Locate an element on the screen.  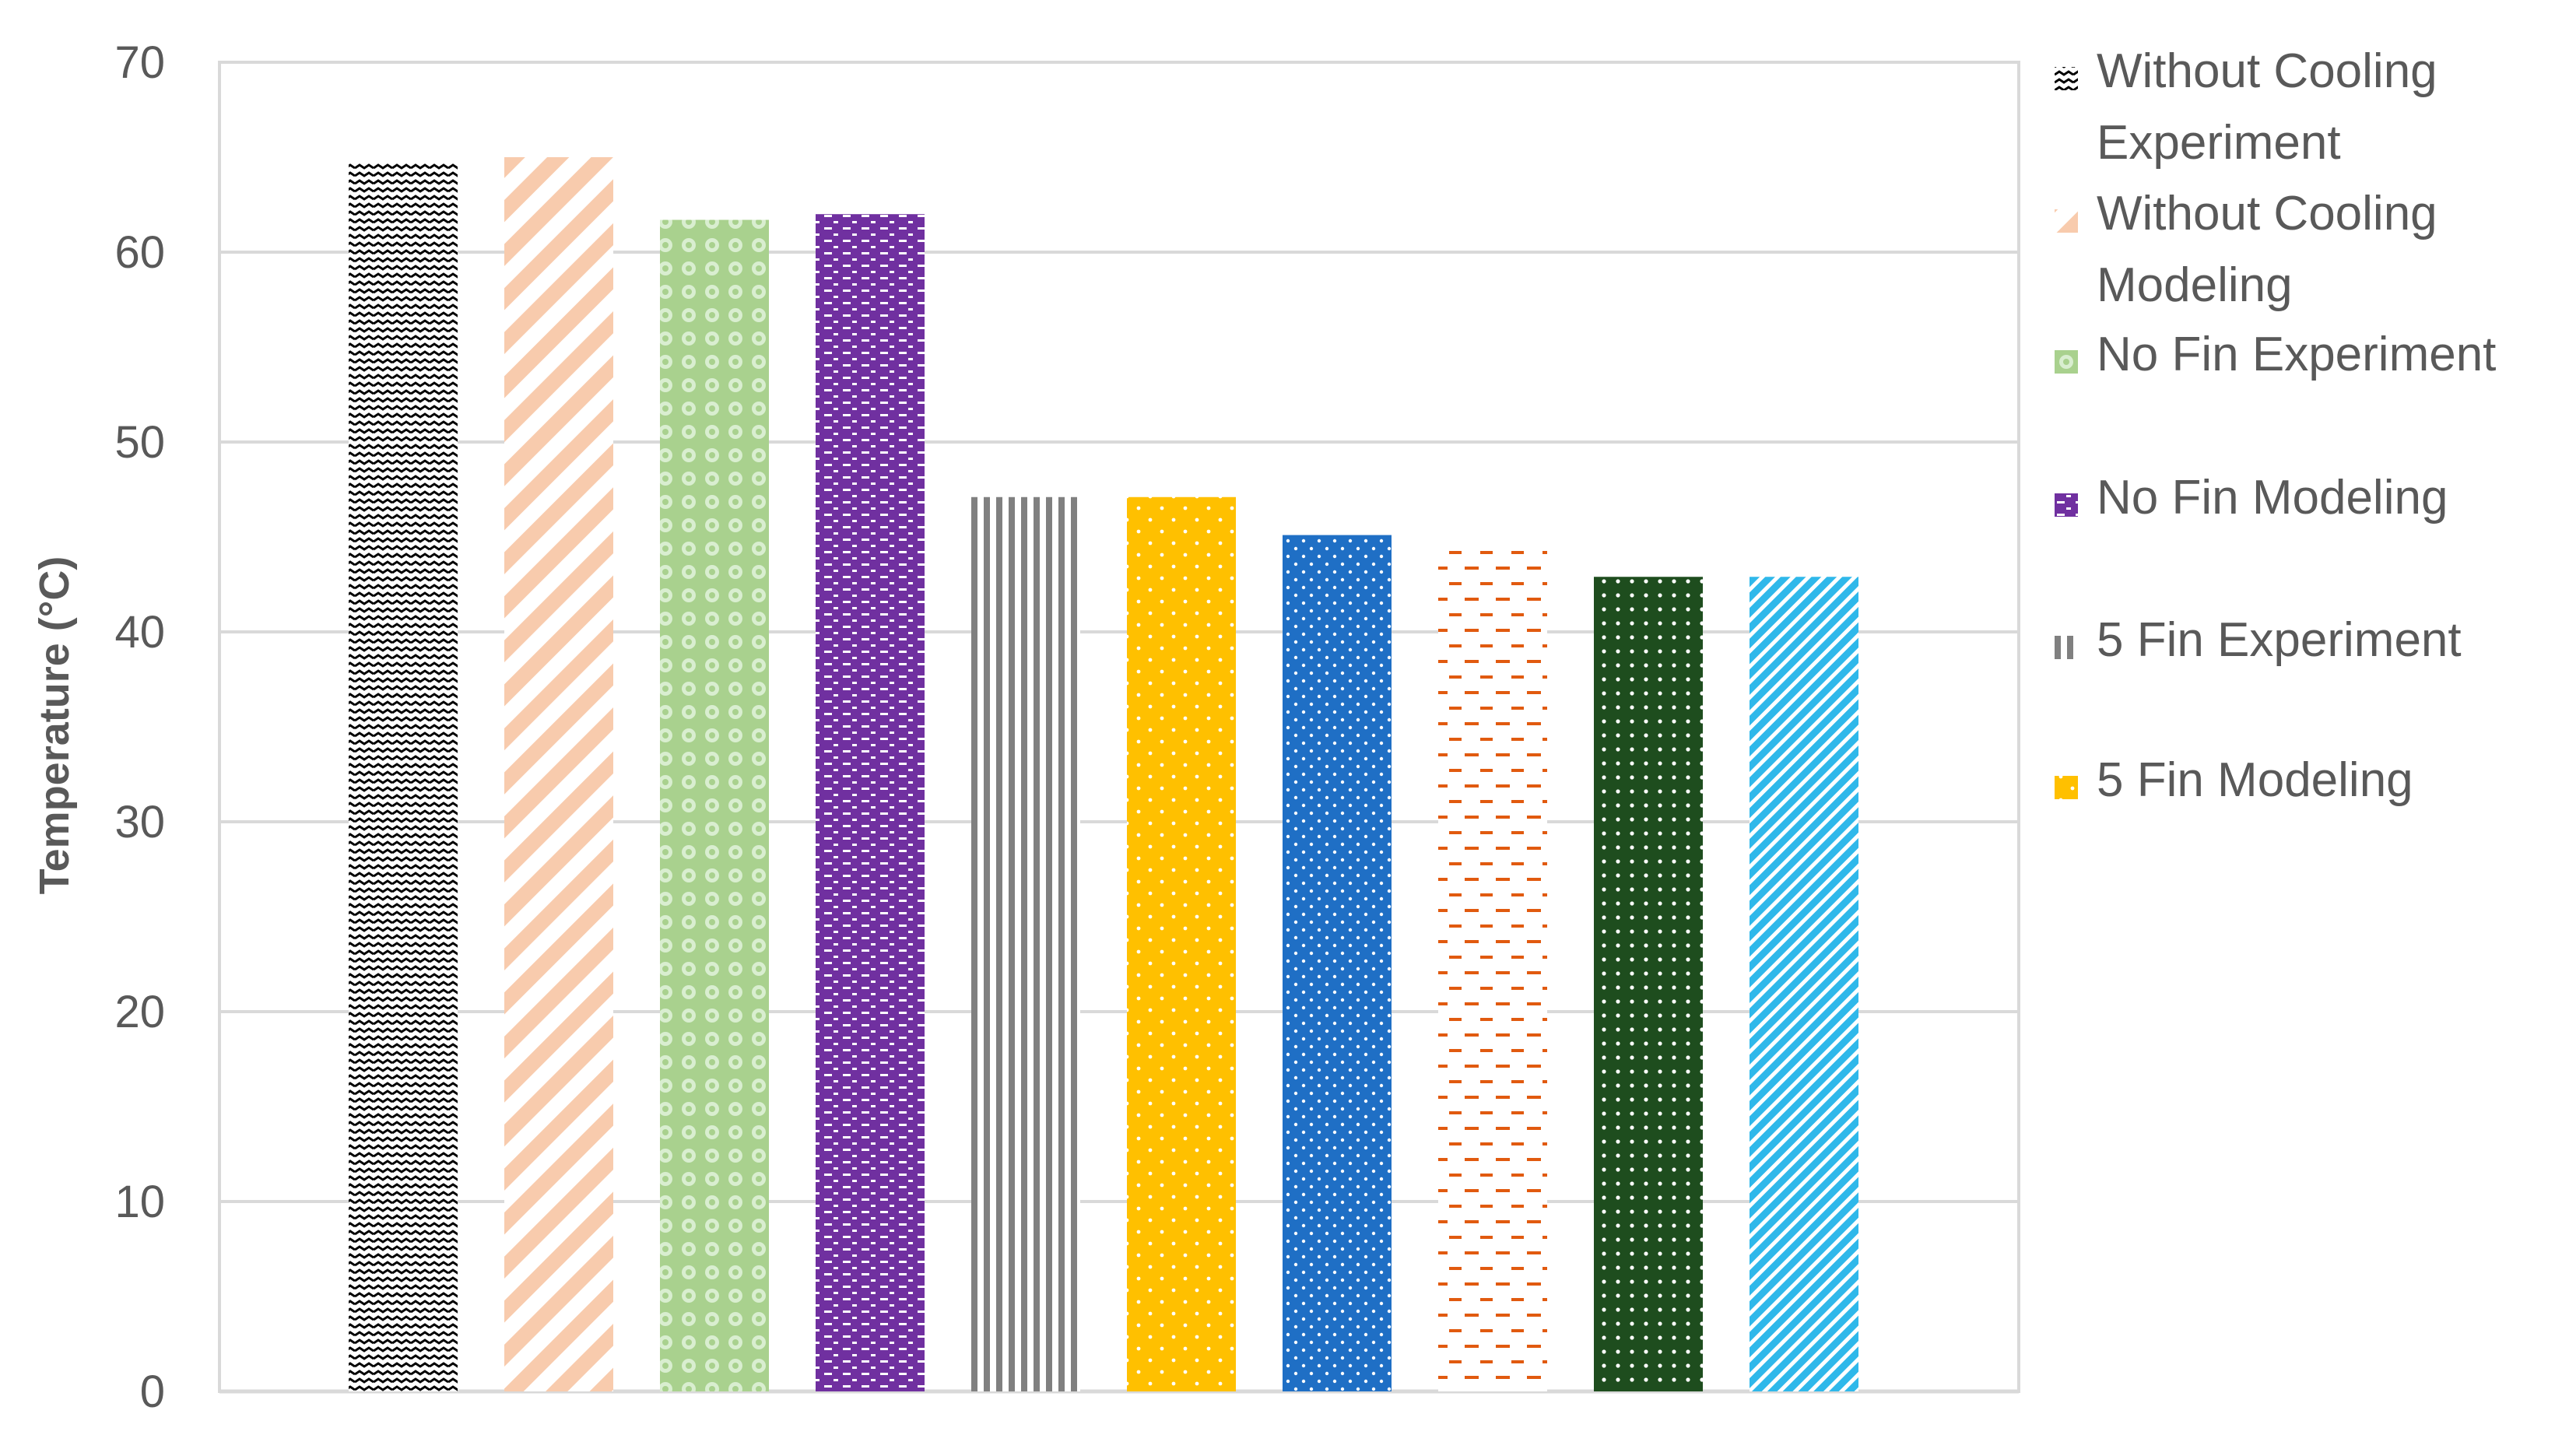
y-tick-label: 10 is located at coordinates (139, 1202).